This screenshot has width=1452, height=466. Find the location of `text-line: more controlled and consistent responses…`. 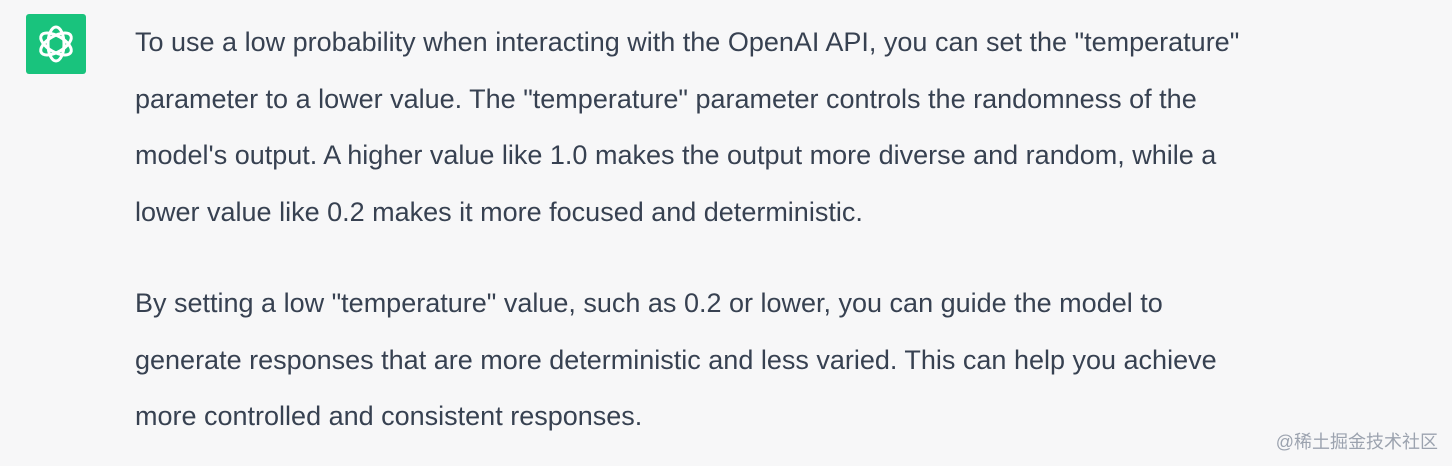

text-line: more controlled and consistent responses… is located at coordinates (389, 416).